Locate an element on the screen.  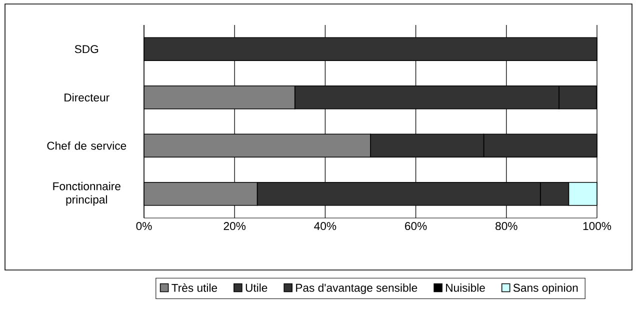
x-tick-label: 20% is located at coordinates (235, 226).